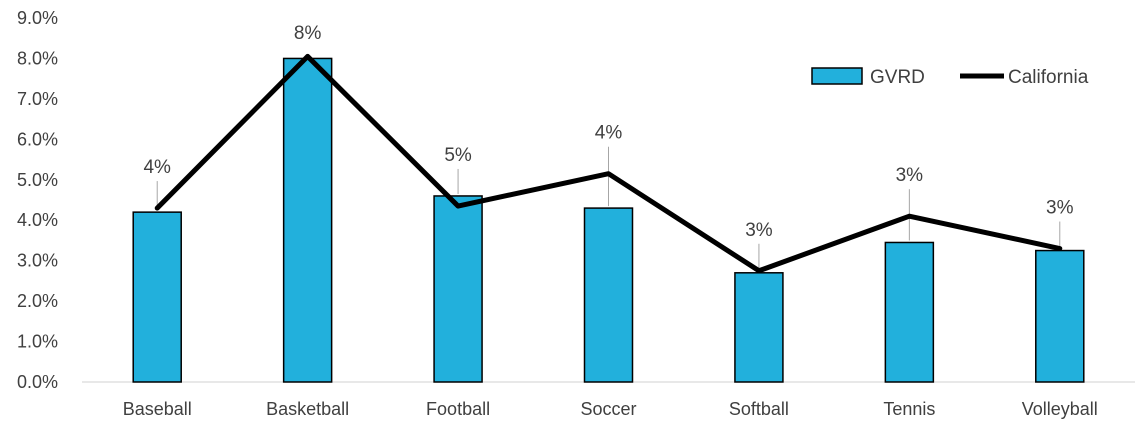 The width and height of the screenshot is (1138, 423). Describe the element at coordinates (157, 409) in the screenshot. I see `x-tick-label: Baseball` at that location.